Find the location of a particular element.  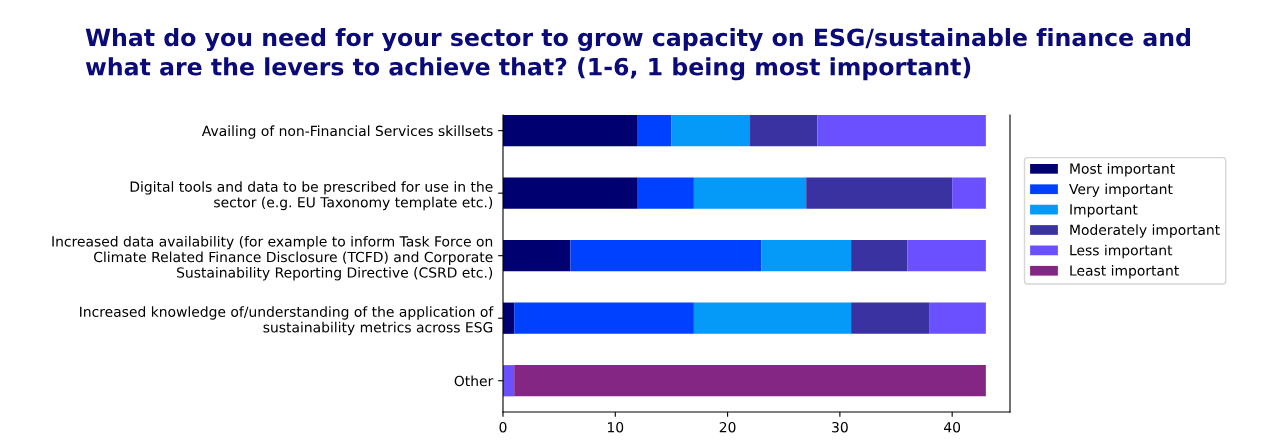

y-tick-label: Increased knowledge of/understanding of the application of sustainability metrics across ESG is located at coordinates (287, 321).